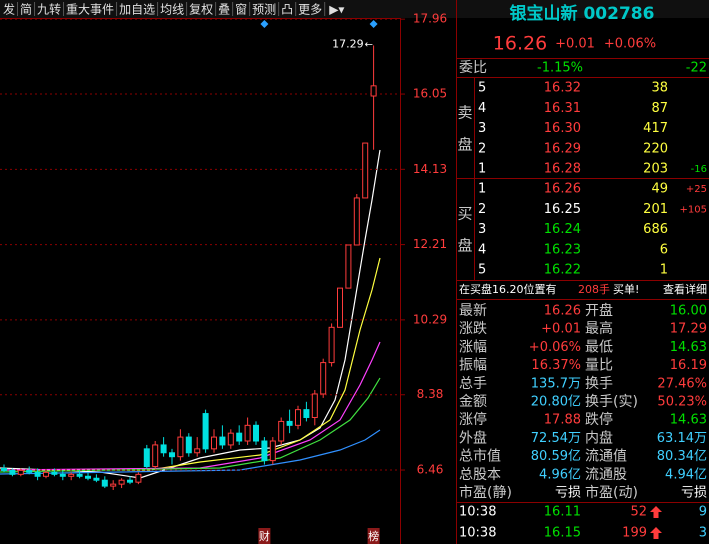 The width and height of the screenshot is (709, 544). I want to click on trade-price: 16.15, so click(562, 533).